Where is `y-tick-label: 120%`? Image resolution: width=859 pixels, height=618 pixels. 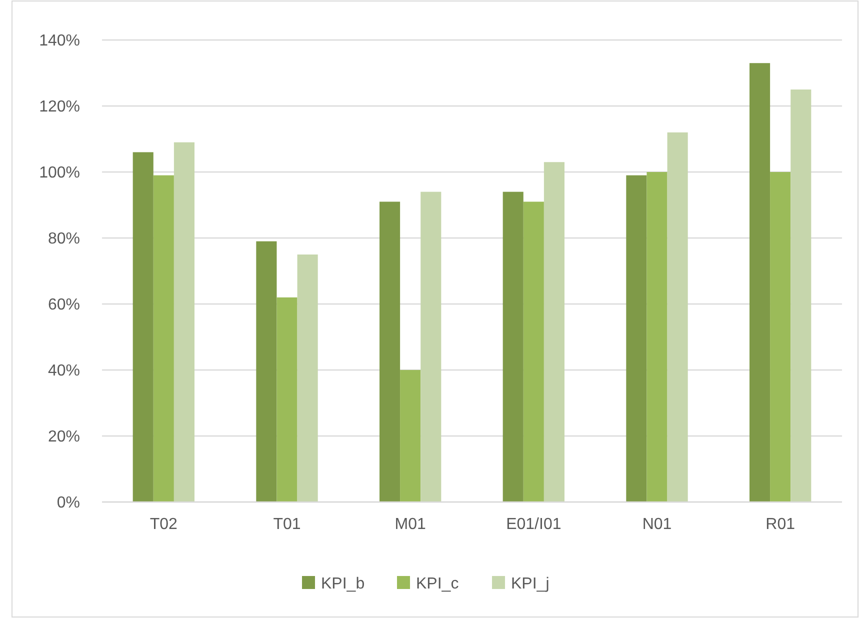 y-tick-label: 120% is located at coordinates (59, 107).